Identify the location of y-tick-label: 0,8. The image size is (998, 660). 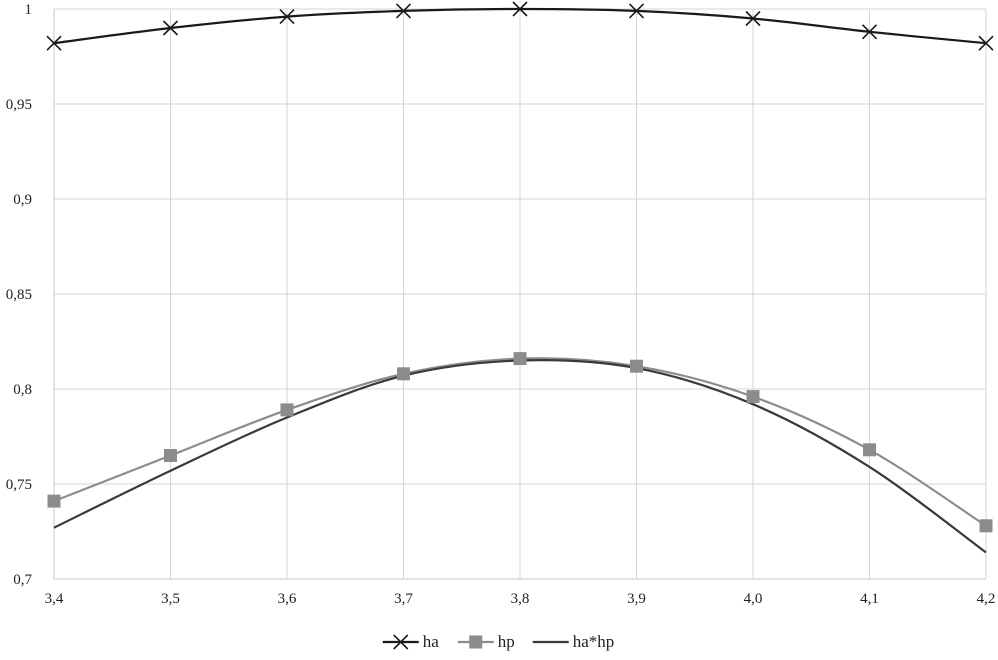
(22, 390).